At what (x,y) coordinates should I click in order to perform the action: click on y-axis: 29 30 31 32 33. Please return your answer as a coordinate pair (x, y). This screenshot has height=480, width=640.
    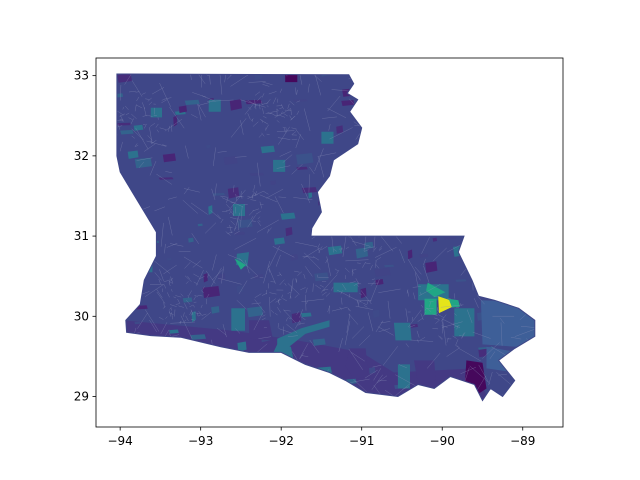
    Looking at the image, I should click on (85, 236).